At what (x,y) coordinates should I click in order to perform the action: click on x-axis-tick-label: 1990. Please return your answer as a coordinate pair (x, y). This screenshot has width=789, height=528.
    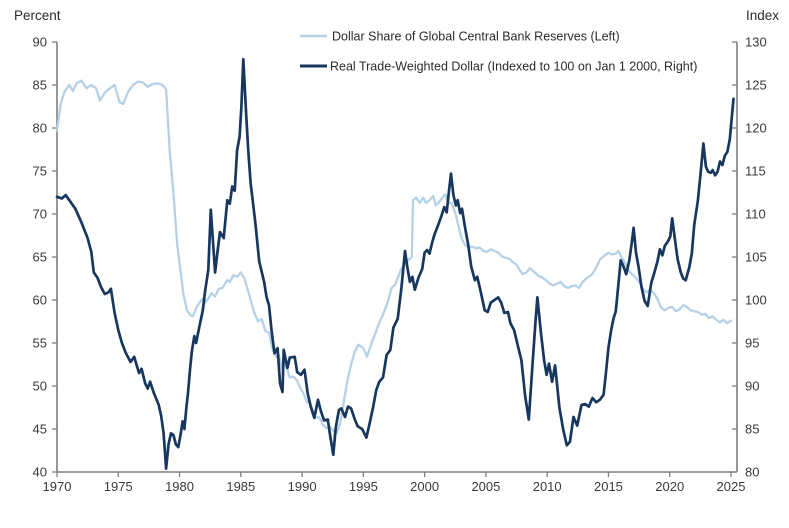
    Looking at the image, I should click on (302, 486).